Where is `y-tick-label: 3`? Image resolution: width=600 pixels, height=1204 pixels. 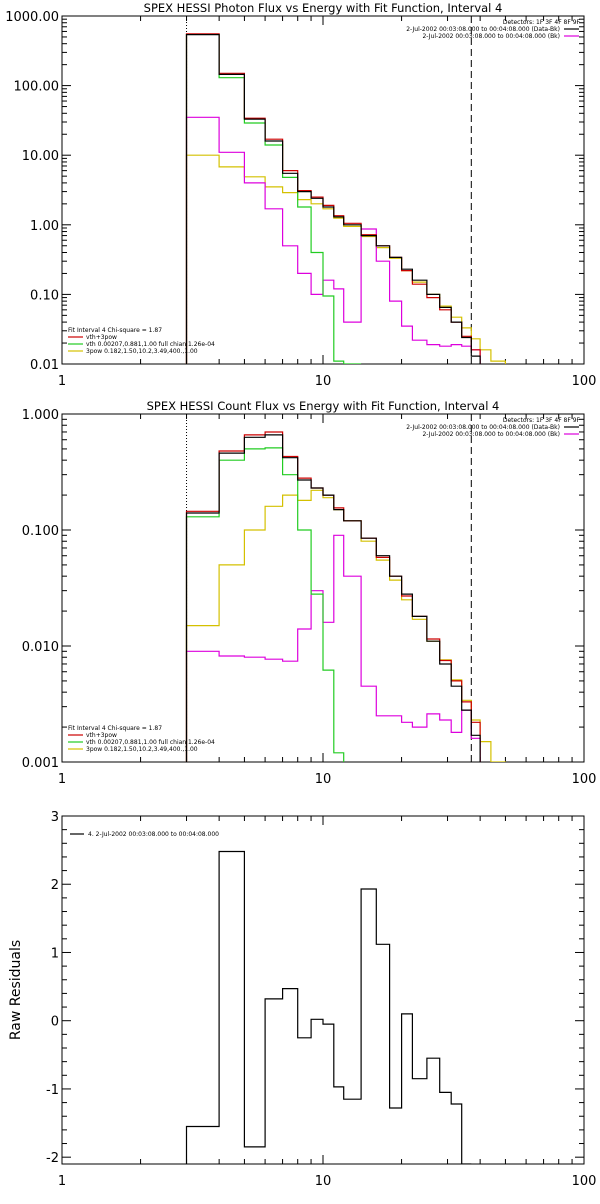
y-tick-label: 3 is located at coordinates (55, 817).